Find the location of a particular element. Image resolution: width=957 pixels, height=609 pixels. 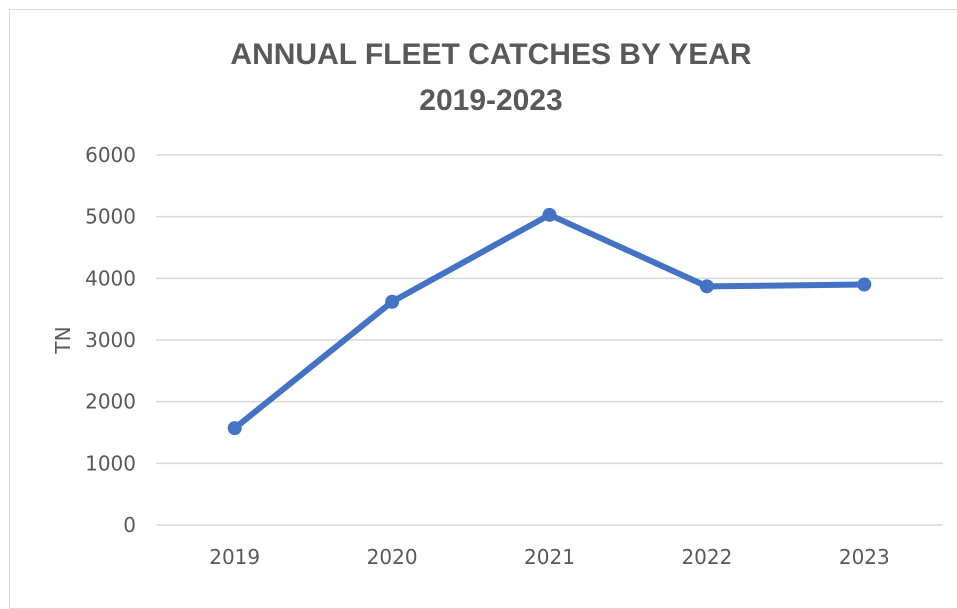

y-tick-label: 0 is located at coordinates (129, 525).